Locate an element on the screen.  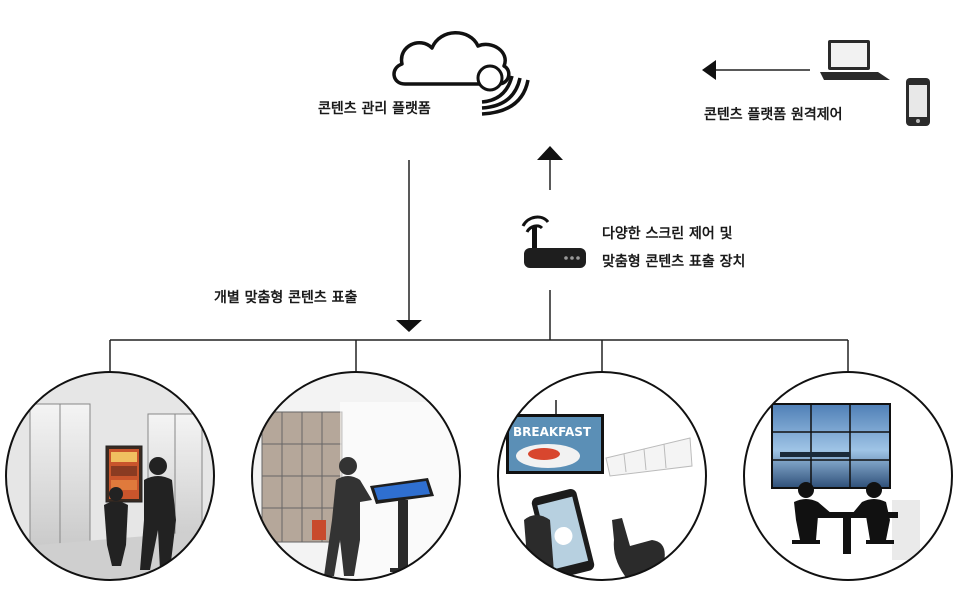
menu-board-text: BREAKFAST is located at coordinates (552, 432).